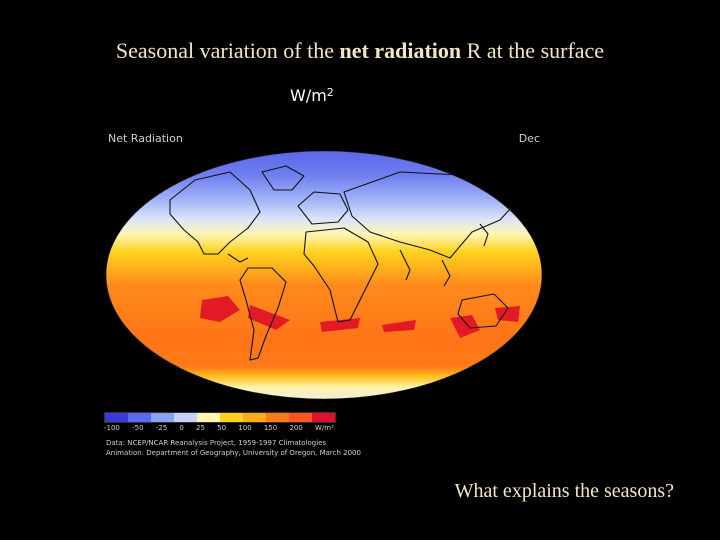  I want to click on question-text: What explains the seasons?, so click(564, 491).